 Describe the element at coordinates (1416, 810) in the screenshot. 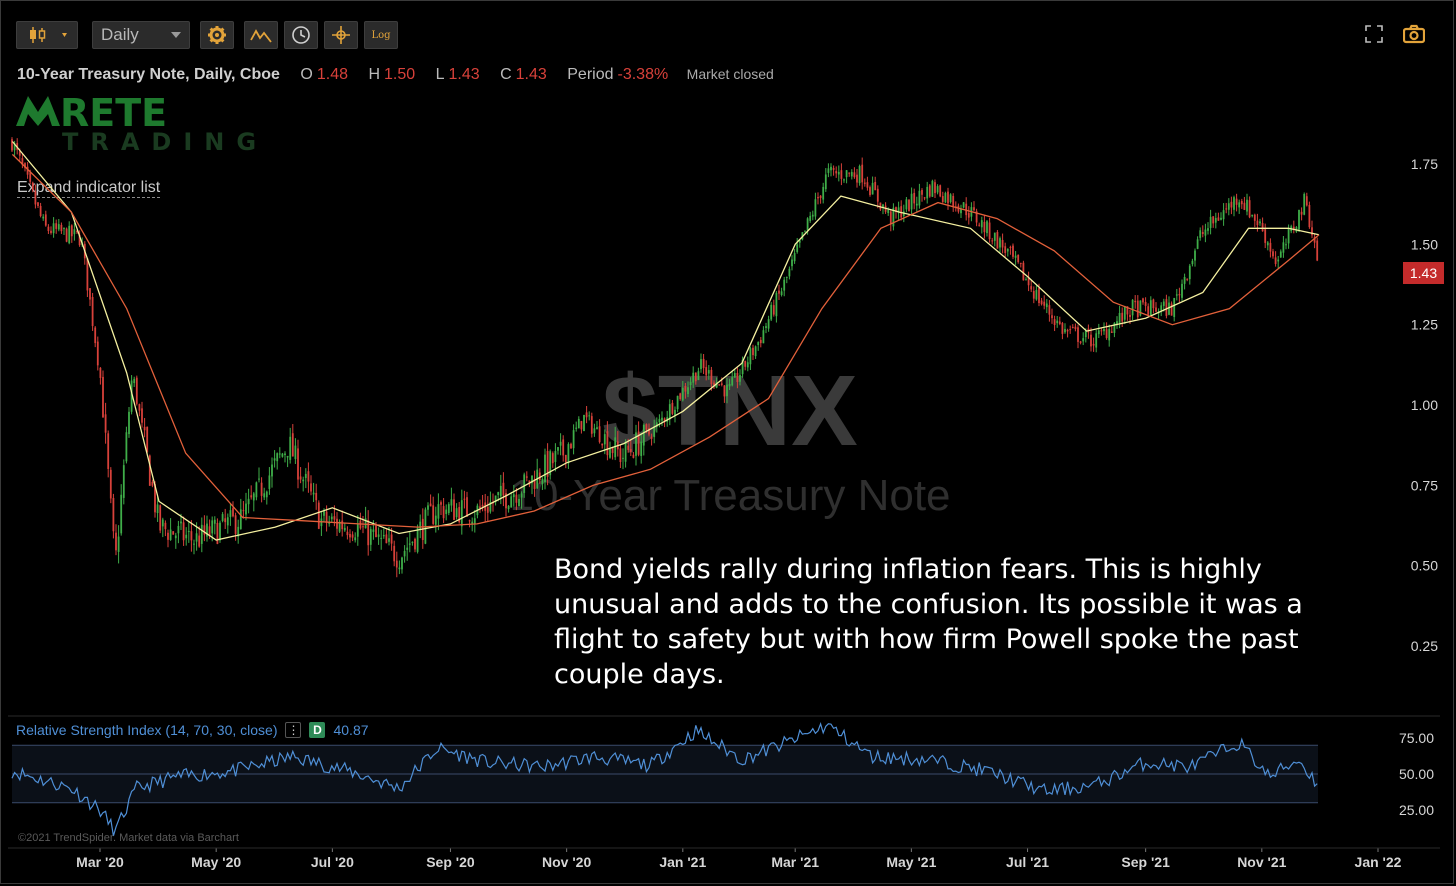

I see `rsi-tick-label: 25.00` at that location.